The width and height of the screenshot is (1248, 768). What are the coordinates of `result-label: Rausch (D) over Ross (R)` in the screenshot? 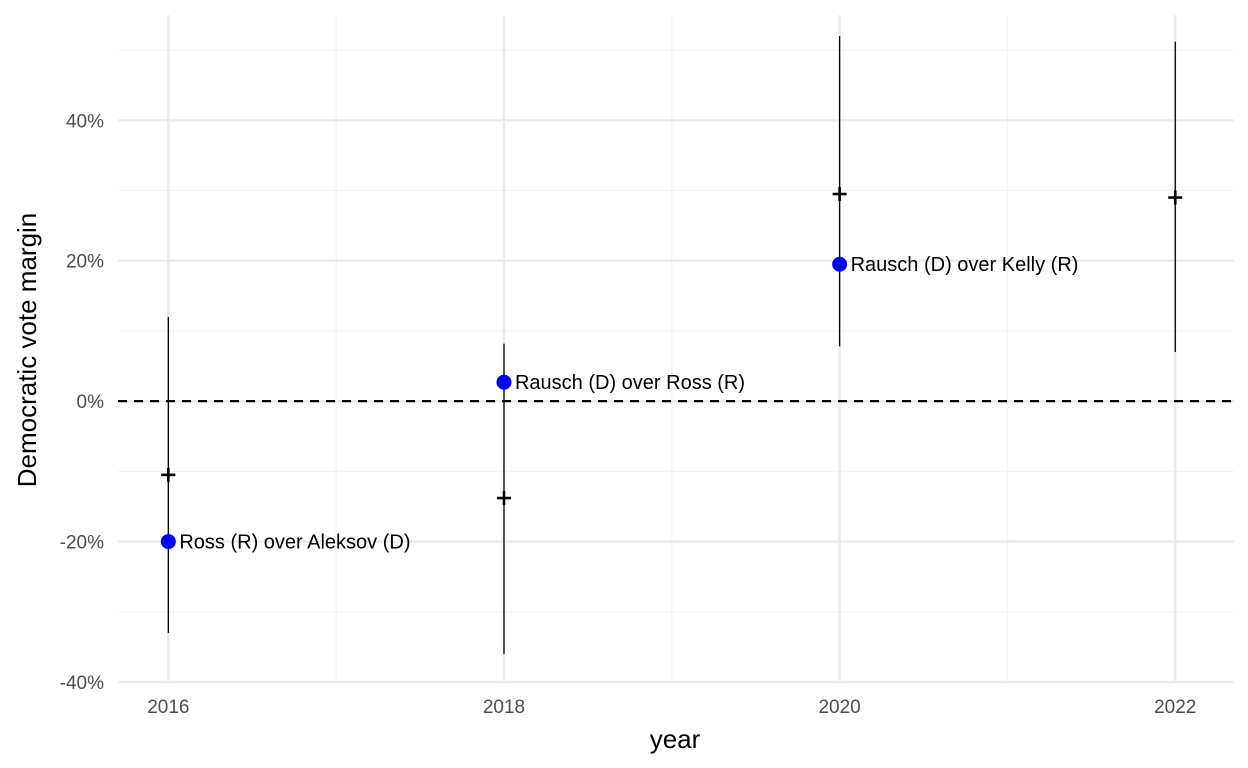 It's located at (630, 383).